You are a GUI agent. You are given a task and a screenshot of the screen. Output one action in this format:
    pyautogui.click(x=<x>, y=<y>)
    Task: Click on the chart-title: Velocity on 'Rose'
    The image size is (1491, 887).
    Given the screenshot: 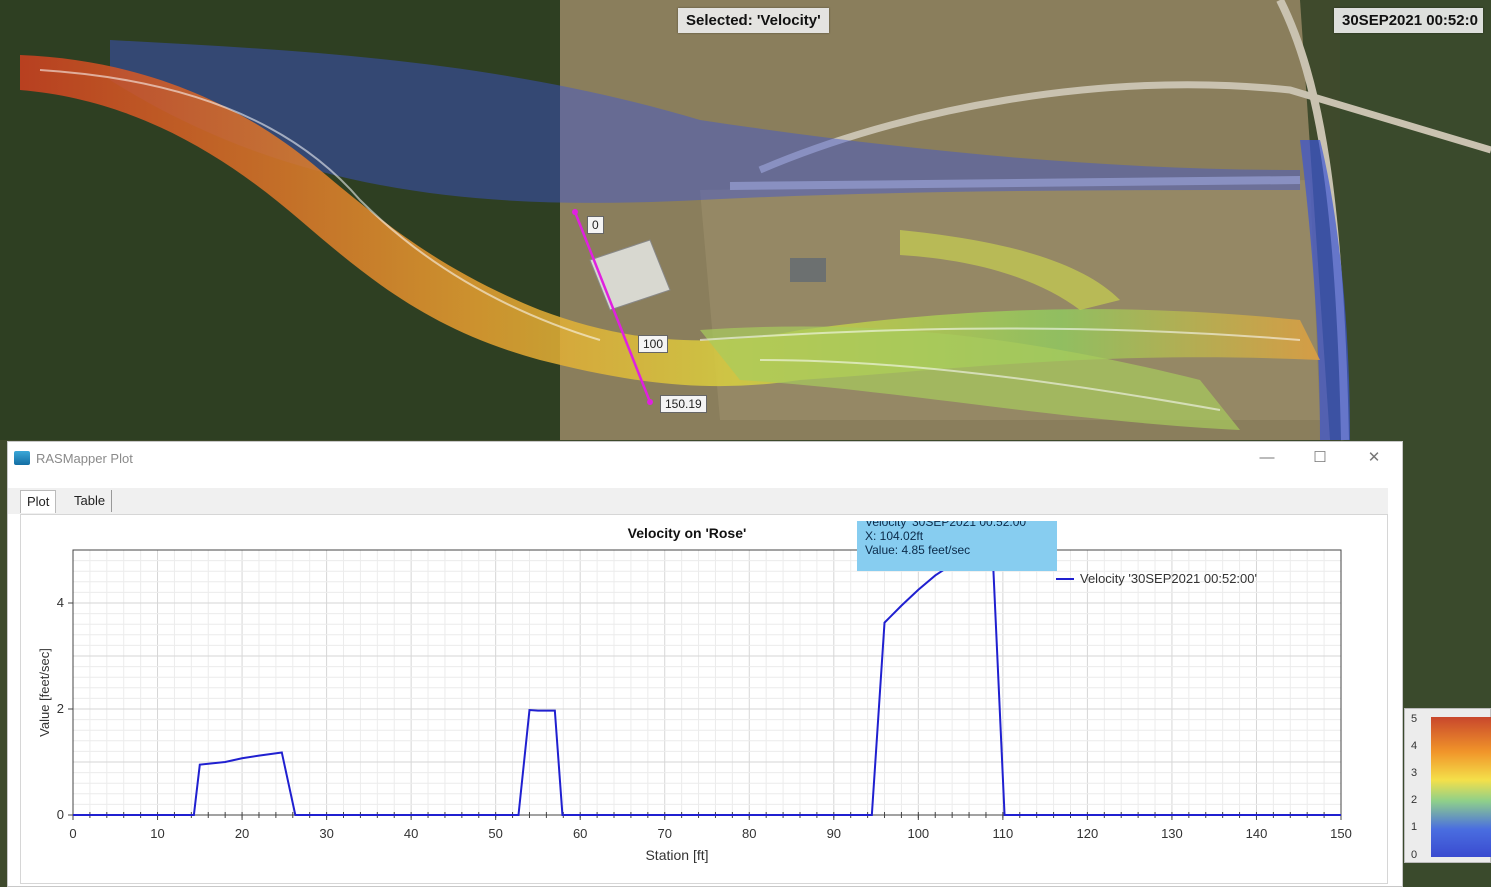 What is the action you would take?
    pyautogui.click(x=687, y=533)
    